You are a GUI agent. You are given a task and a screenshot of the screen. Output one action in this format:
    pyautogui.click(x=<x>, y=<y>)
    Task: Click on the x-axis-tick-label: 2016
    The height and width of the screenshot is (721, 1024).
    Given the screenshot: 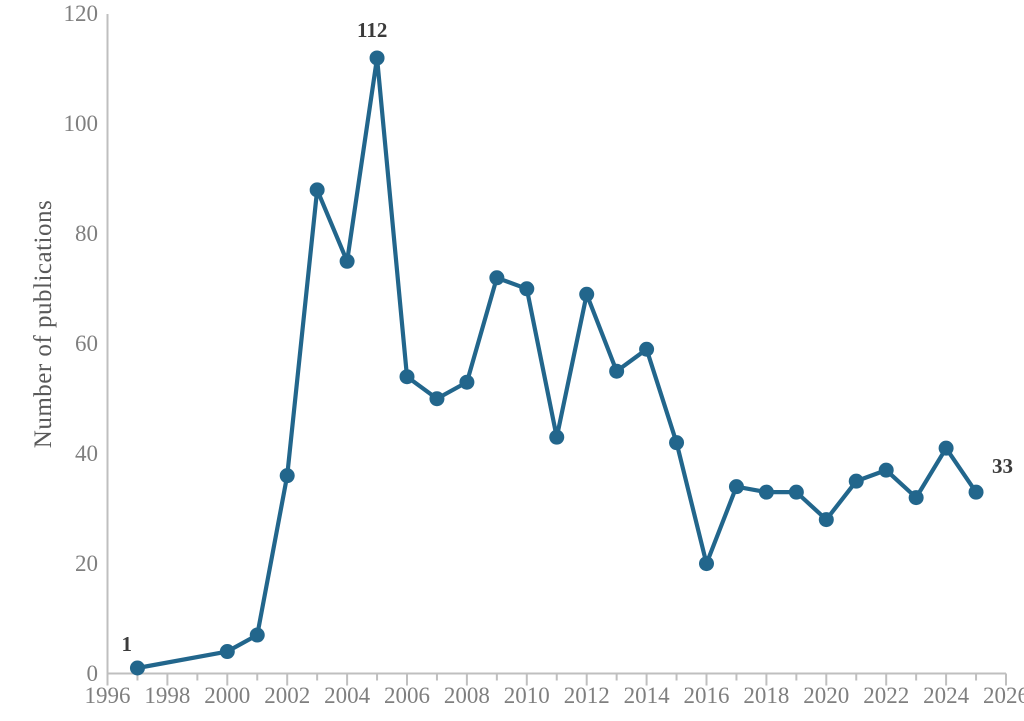 What is the action you would take?
    pyautogui.click(x=706, y=695)
    